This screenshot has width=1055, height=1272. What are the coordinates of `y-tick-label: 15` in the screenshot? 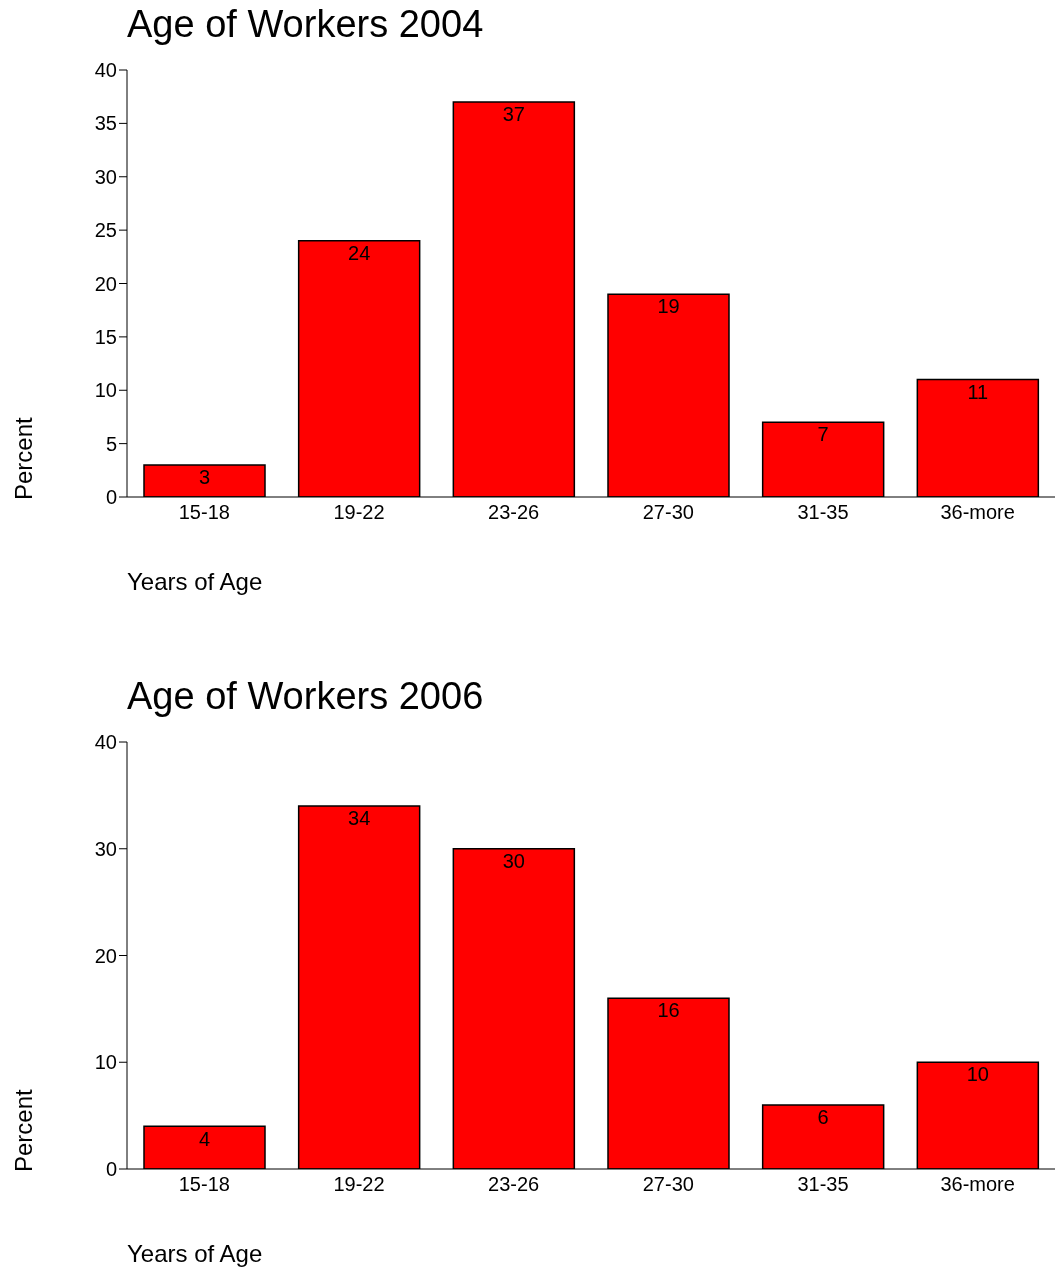 It's located at (105, 336).